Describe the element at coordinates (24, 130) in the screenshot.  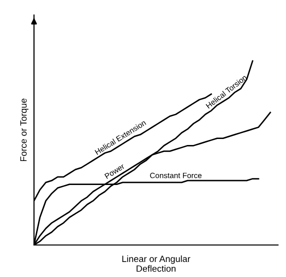
I see `y-axis-title: Force or Torque` at that location.